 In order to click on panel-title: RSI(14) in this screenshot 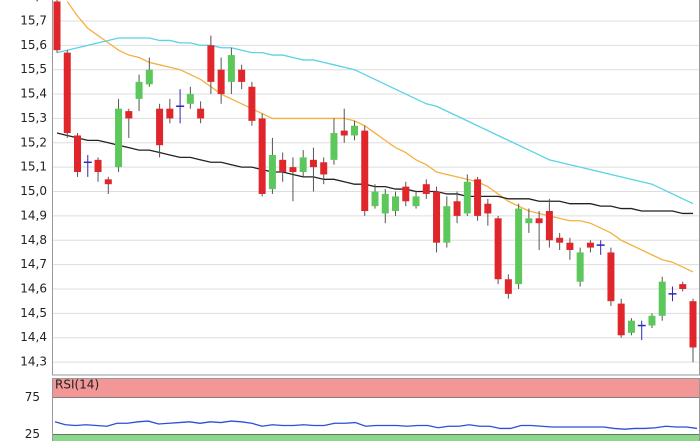, I will do `click(77, 385)`.